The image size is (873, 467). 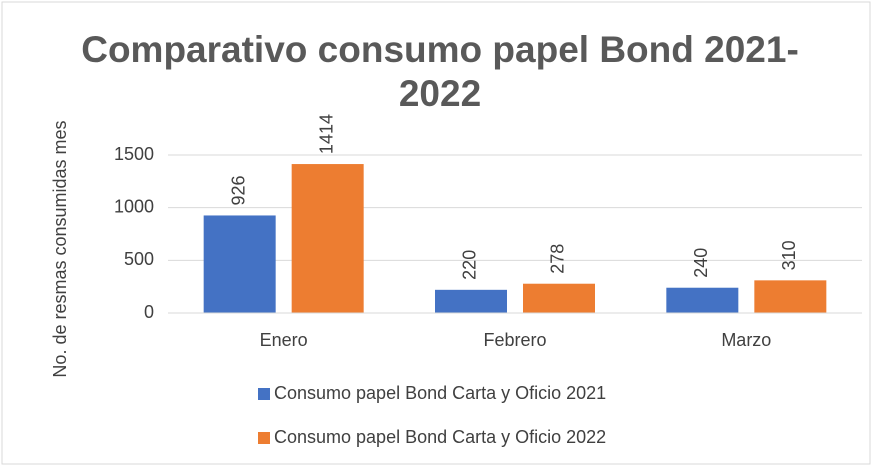 I want to click on y-tick-label: 1000, so click(x=134, y=206).